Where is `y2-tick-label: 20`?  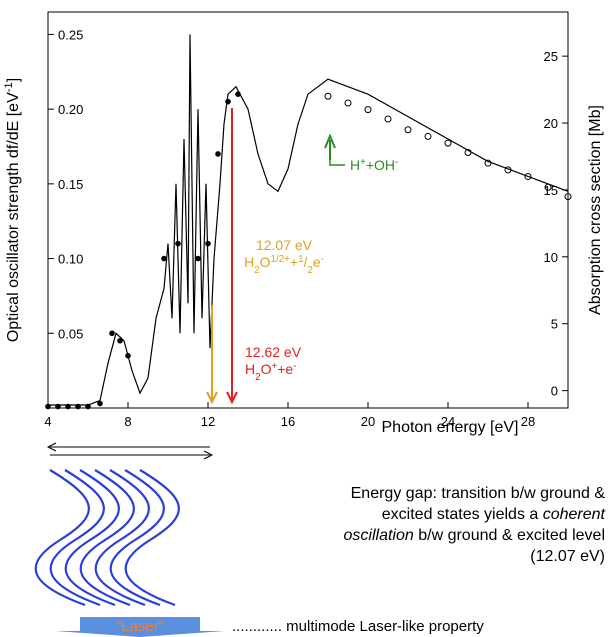
y2-tick-label: 20 is located at coordinates (551, 123).